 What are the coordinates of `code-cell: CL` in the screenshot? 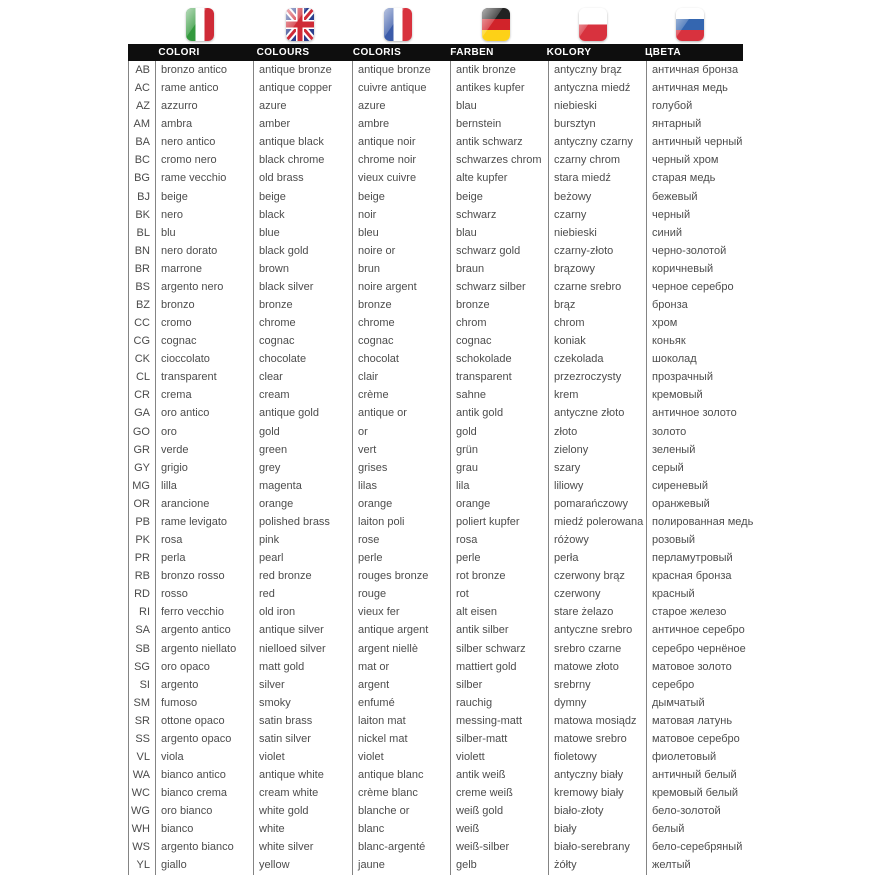 It's located at (141, 377).